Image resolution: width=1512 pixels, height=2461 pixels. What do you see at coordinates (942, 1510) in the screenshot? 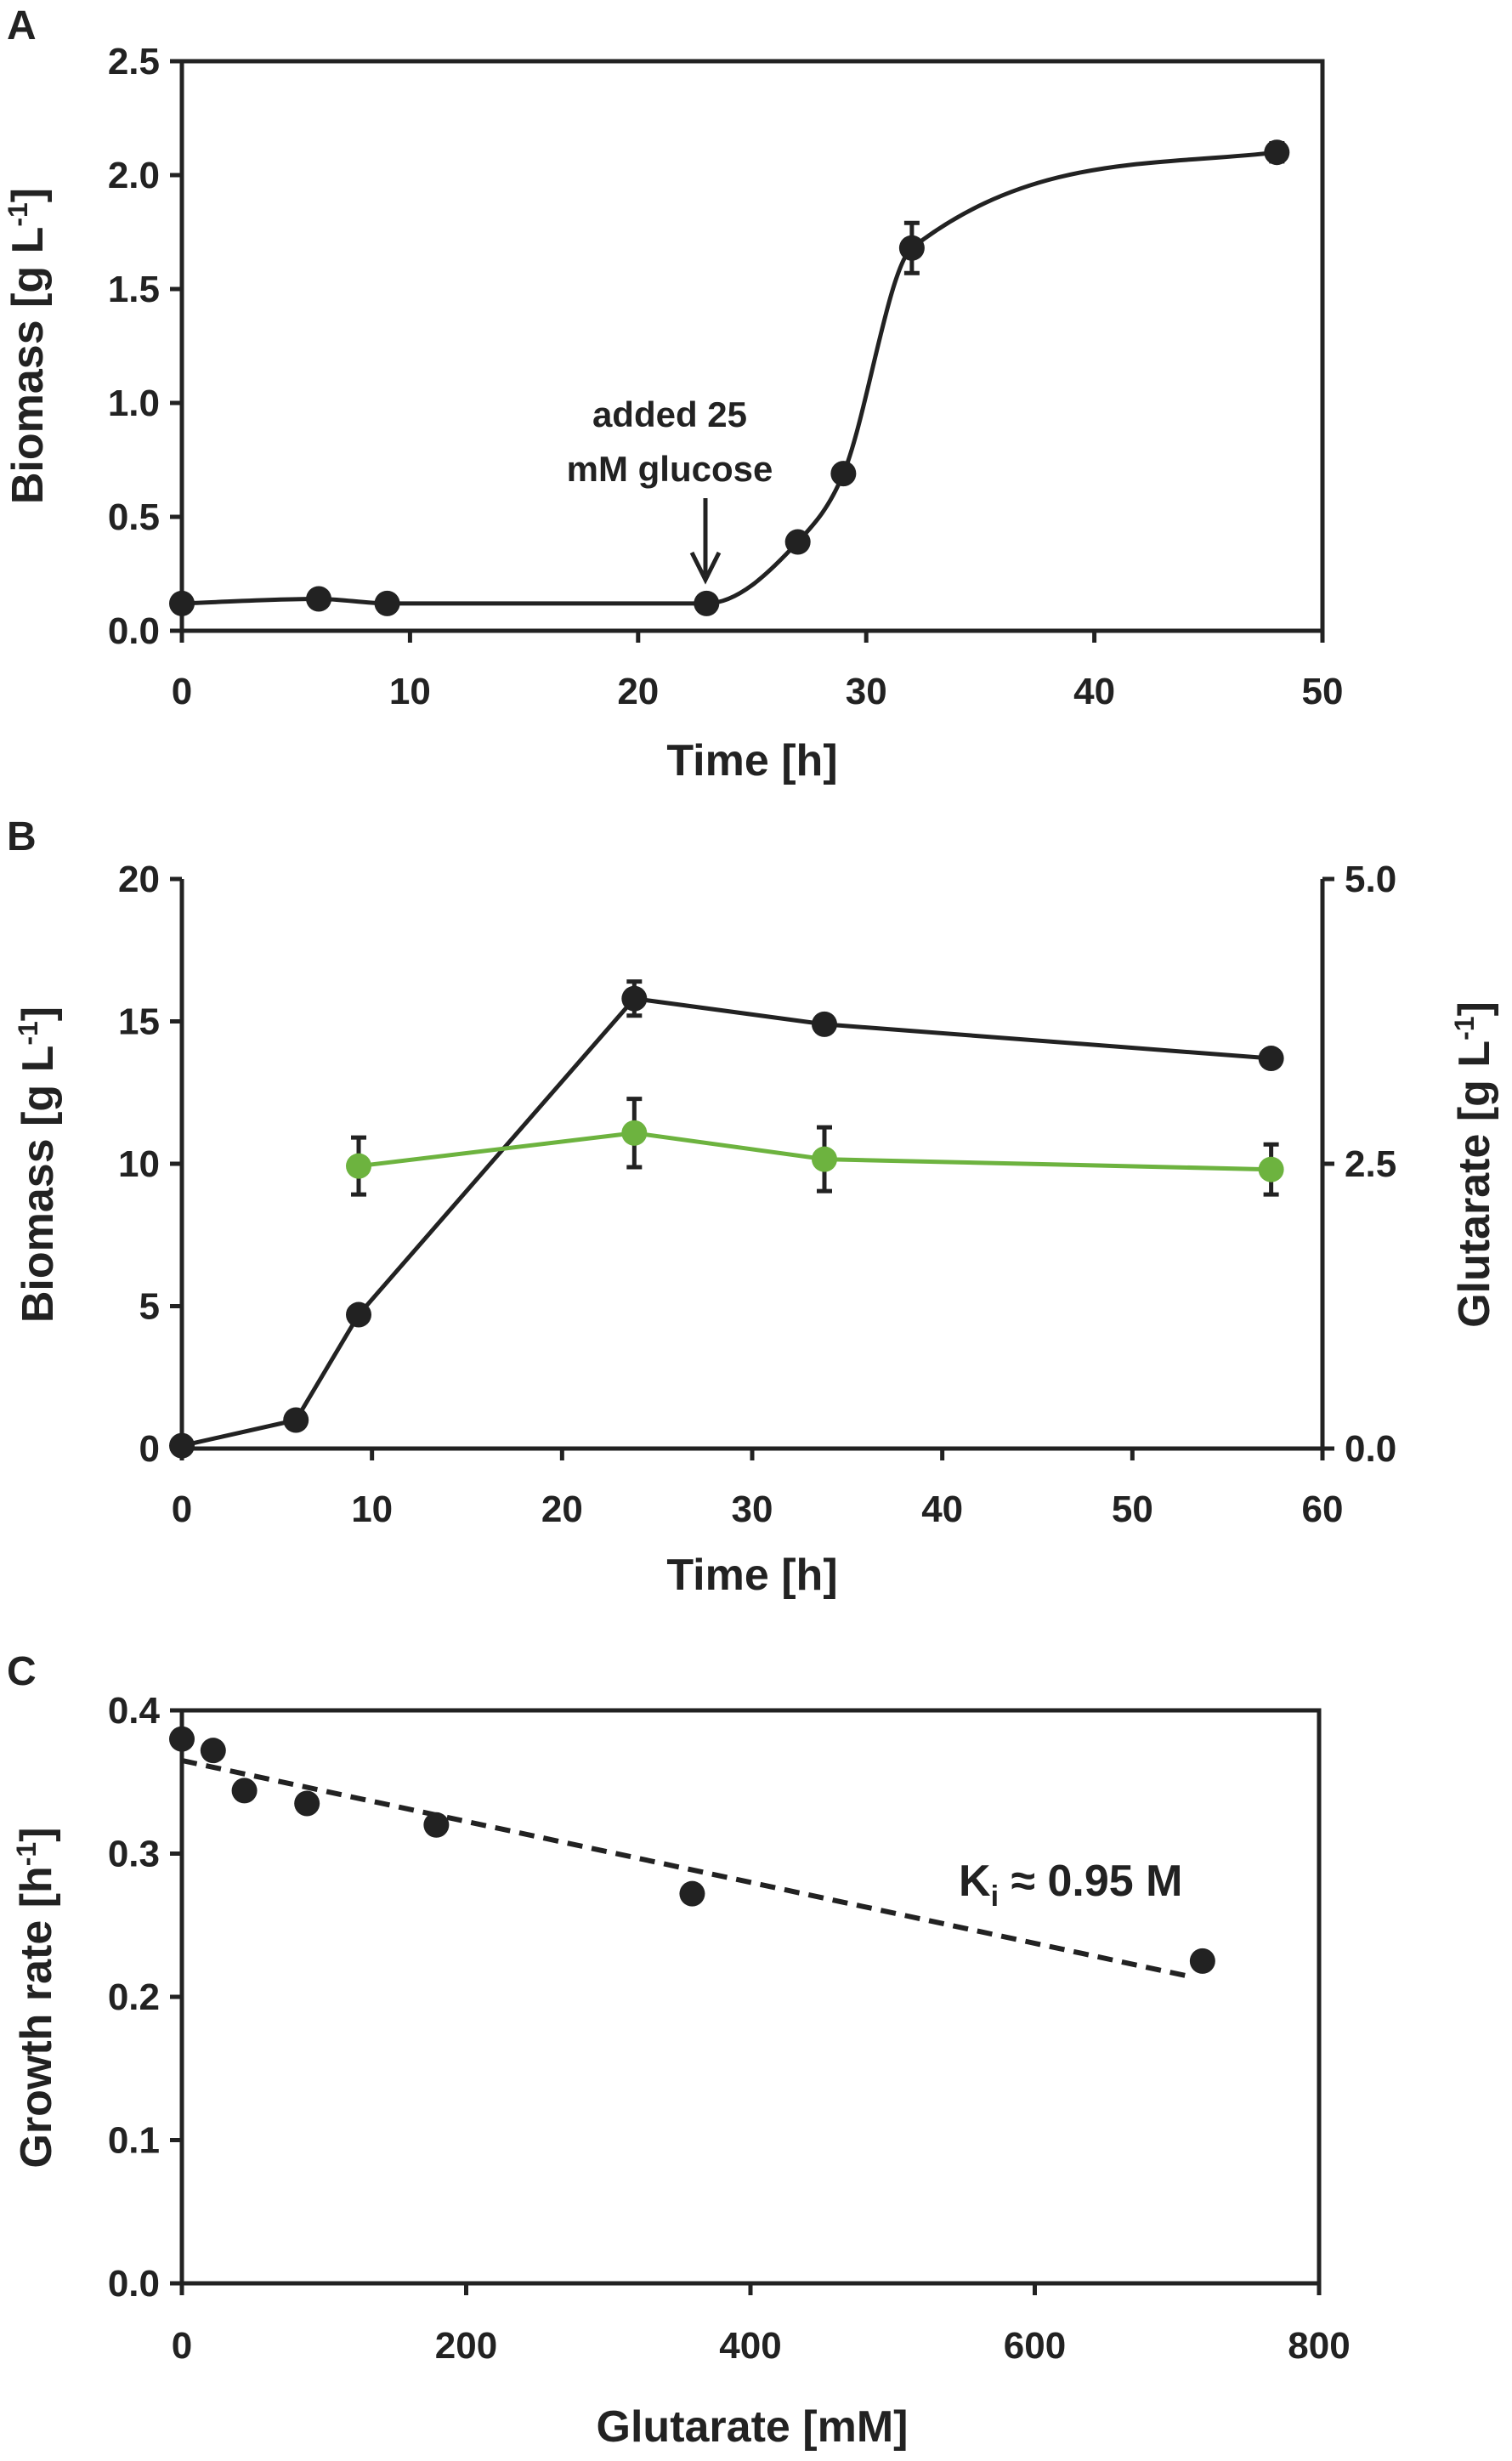
I see `panel-b-x-tick-label: 40` at bounding box center [942, 1510].